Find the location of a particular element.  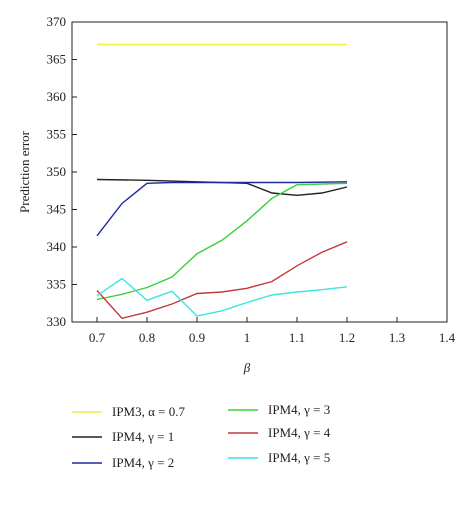

x-tick-label: 1.2 is located at coordinates (347, 337).